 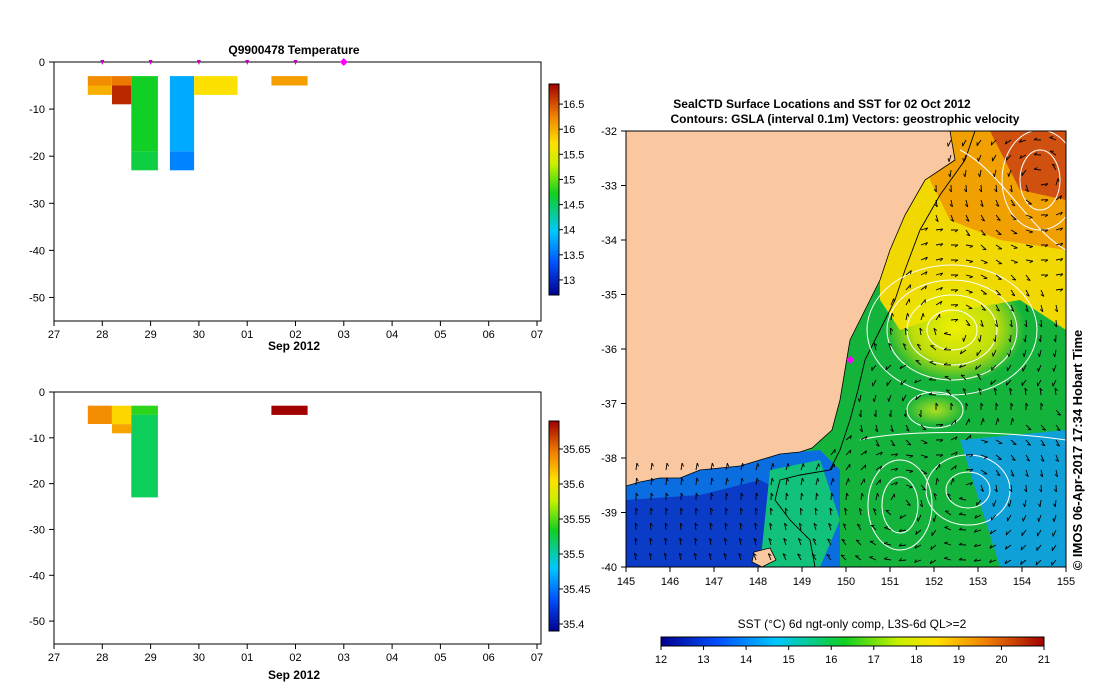 I want to click on temperature-ytick-label: -10, so click(x=37, y=110).